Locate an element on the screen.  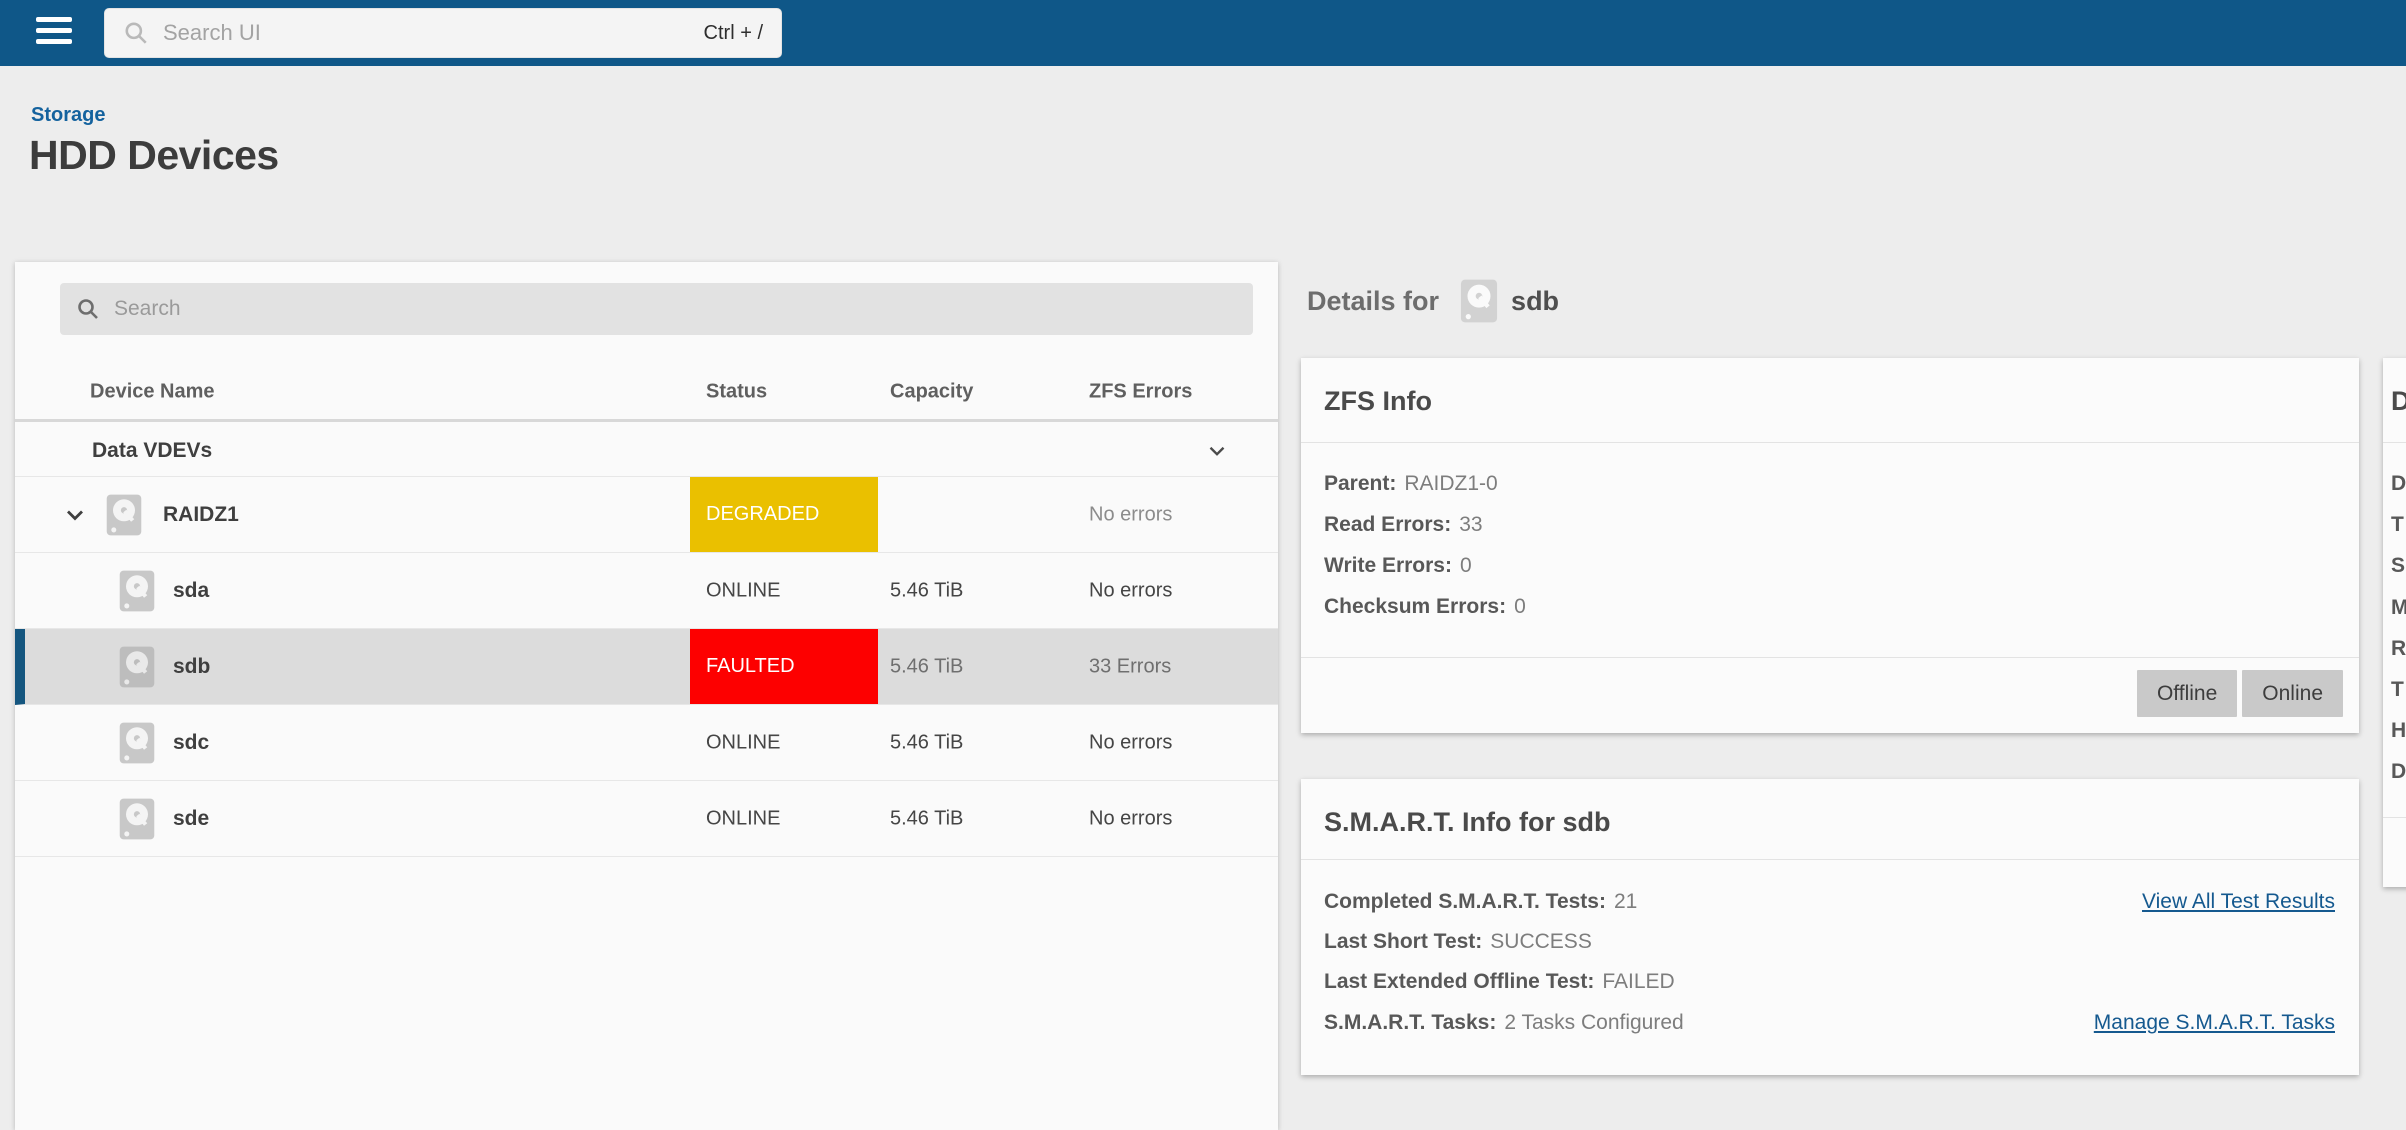
table-row-raidz1: RAIDZ1 DEGRADED No errors is located at coordinates (646, 515).